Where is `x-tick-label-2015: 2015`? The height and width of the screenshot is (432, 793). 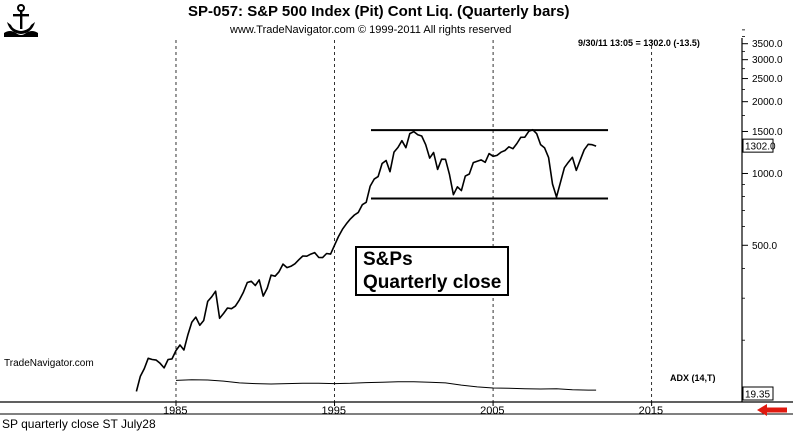 x-tick-label-2015: 2015 is located at coordinates (651, 411).